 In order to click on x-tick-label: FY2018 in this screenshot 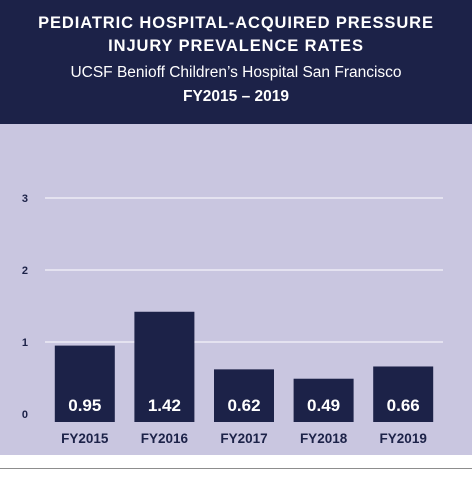, I will do `click(324, 438)`.